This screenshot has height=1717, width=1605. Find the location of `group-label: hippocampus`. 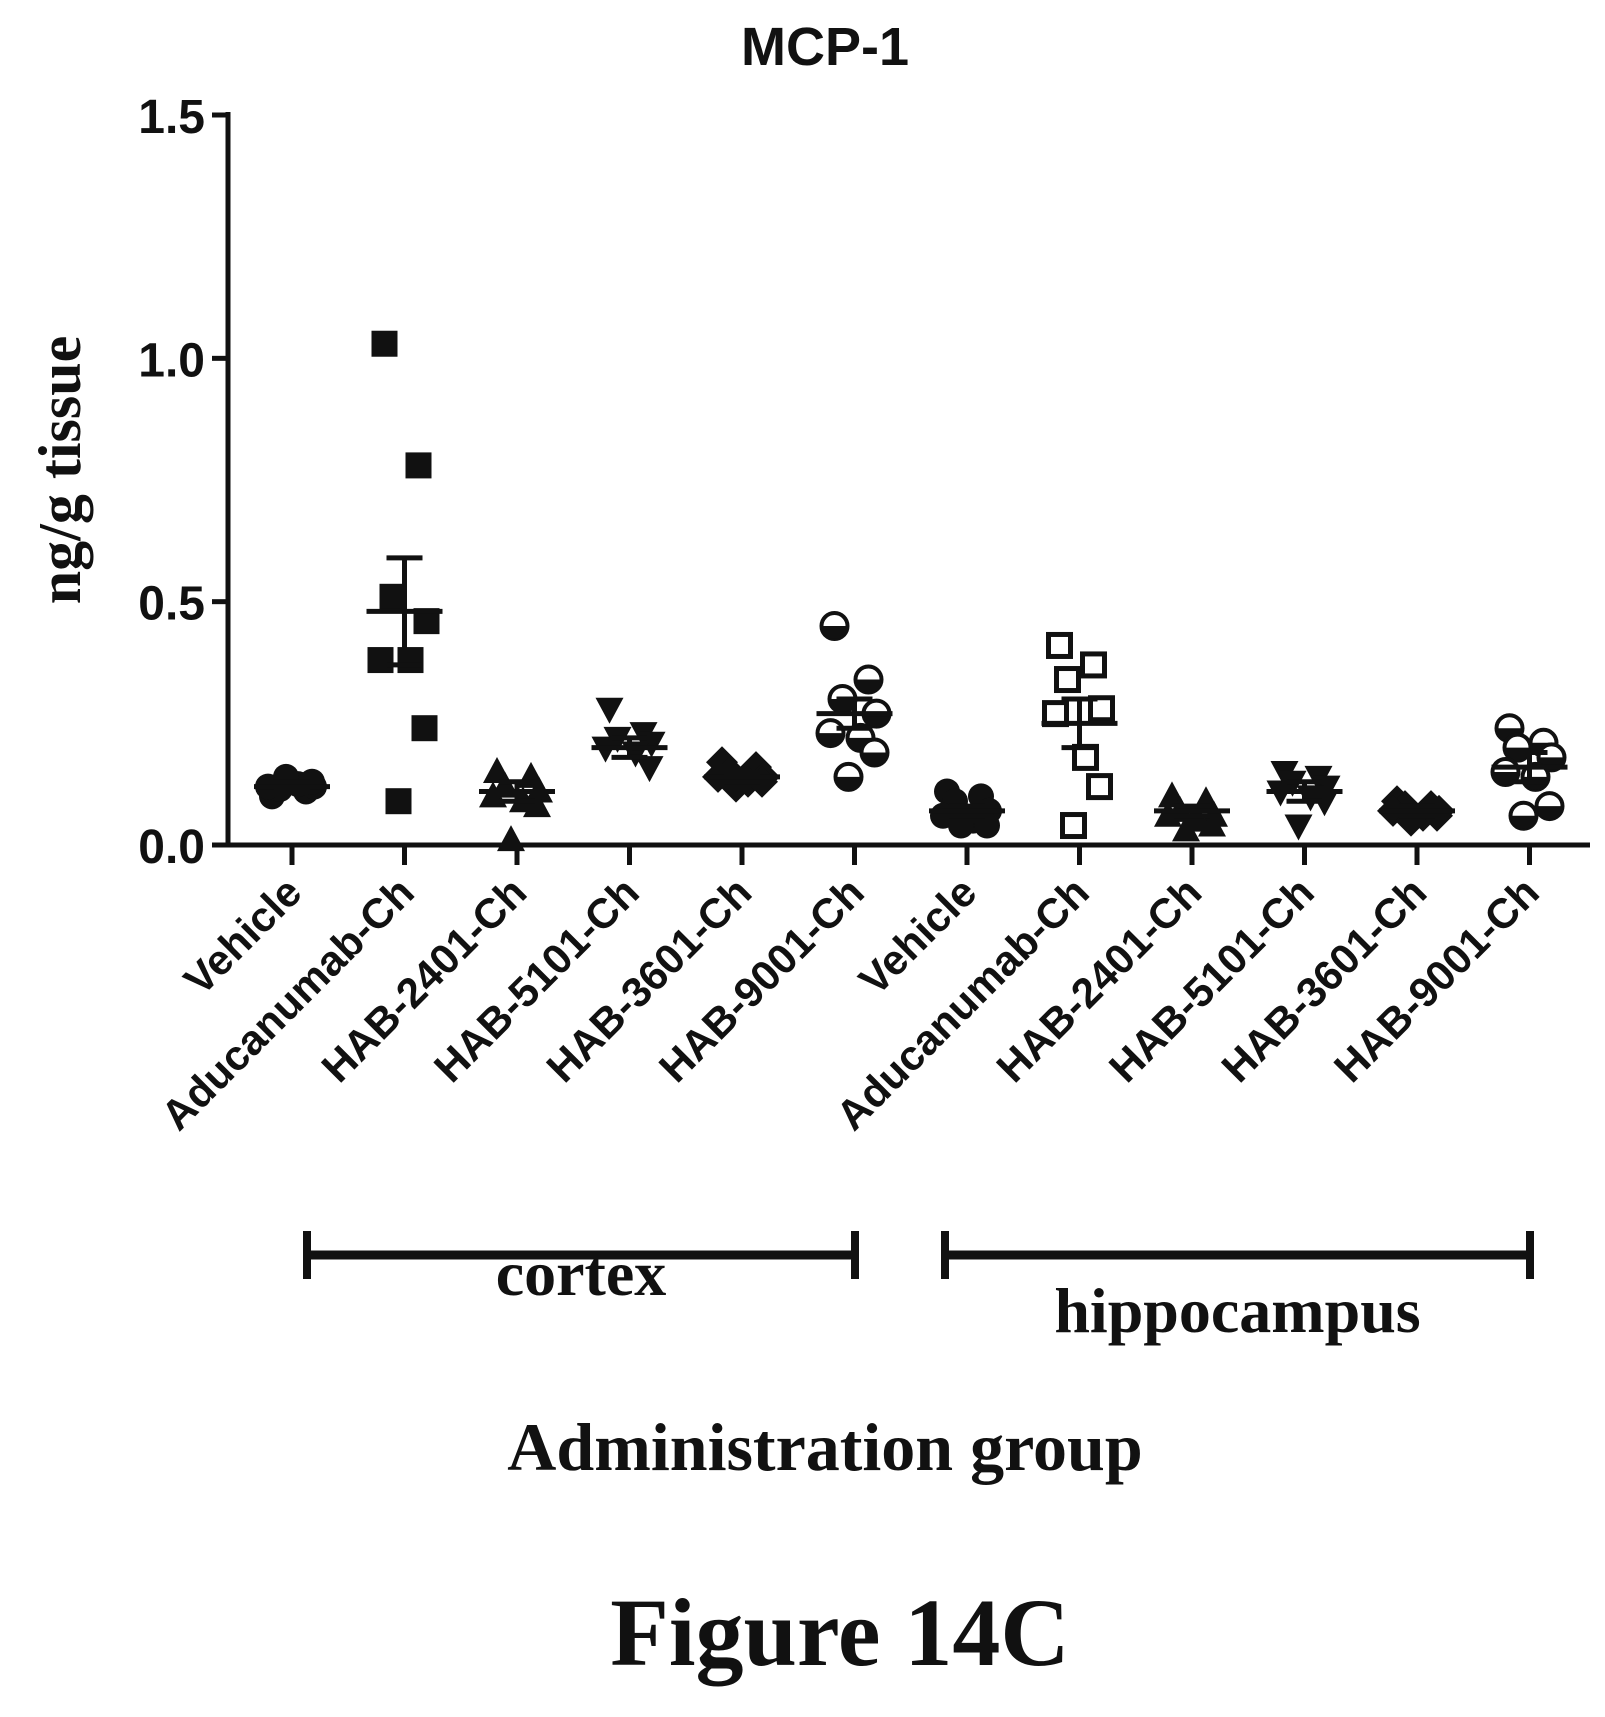

group-label: hippocampus is located at coordinates (1237, 1310).